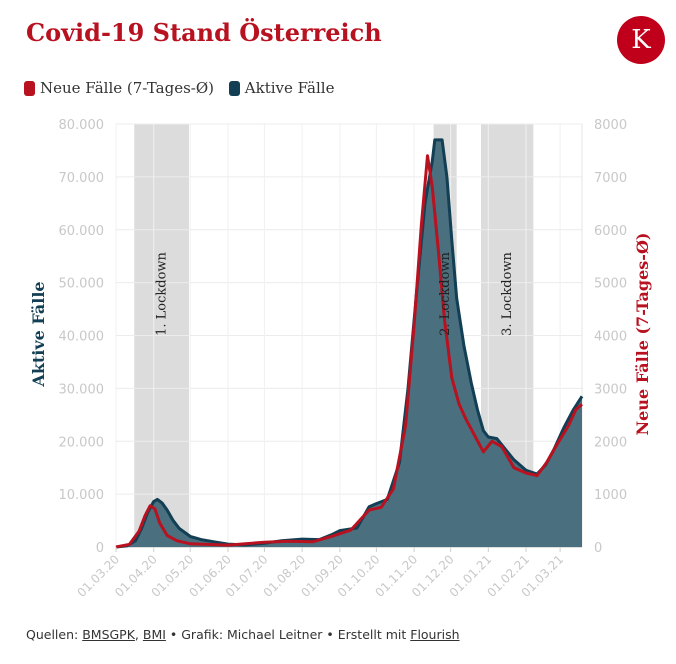 This screenshot has width=676, height=664. Describe the element at coordinates (642, 334) in the screenshot. I see `y-axis-right-title: Neue Fälle (7-Tages-Ø)` at that location.